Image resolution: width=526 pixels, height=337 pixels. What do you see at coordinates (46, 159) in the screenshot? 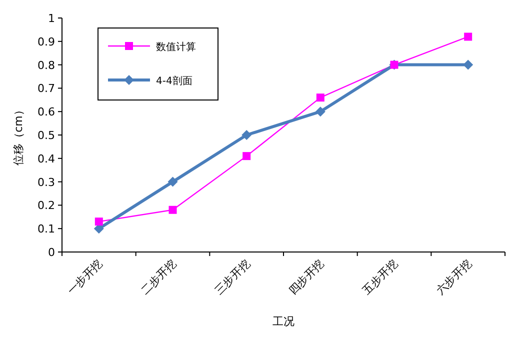
I see `y-tick-label: 0.4` at bounding box center [46, 159].